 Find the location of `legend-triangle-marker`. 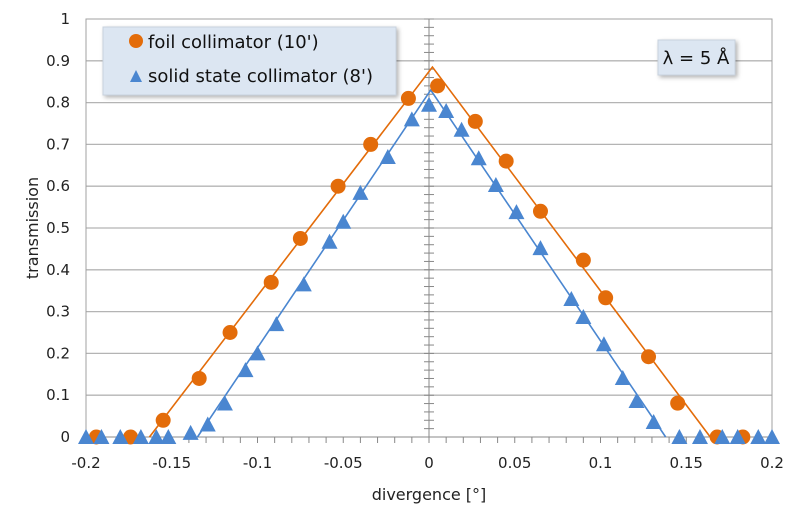

legend-triangle-marker is located at coordinates (136, 76).